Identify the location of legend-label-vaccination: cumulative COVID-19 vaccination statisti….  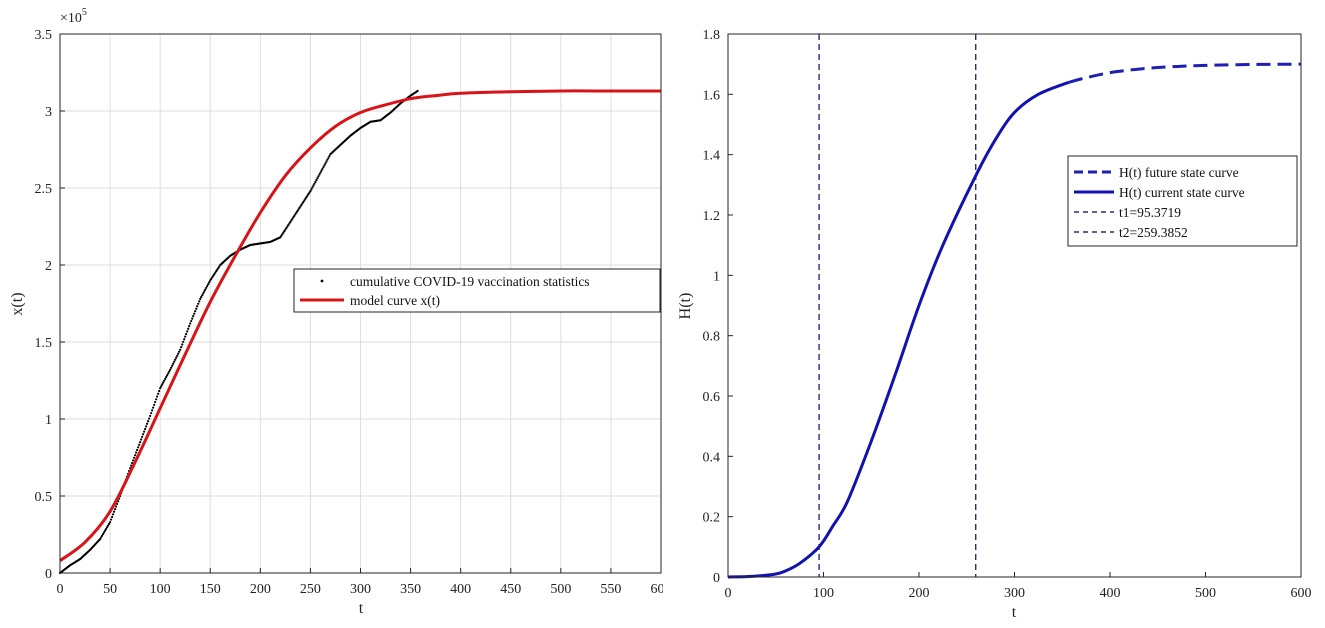
(470, 281).